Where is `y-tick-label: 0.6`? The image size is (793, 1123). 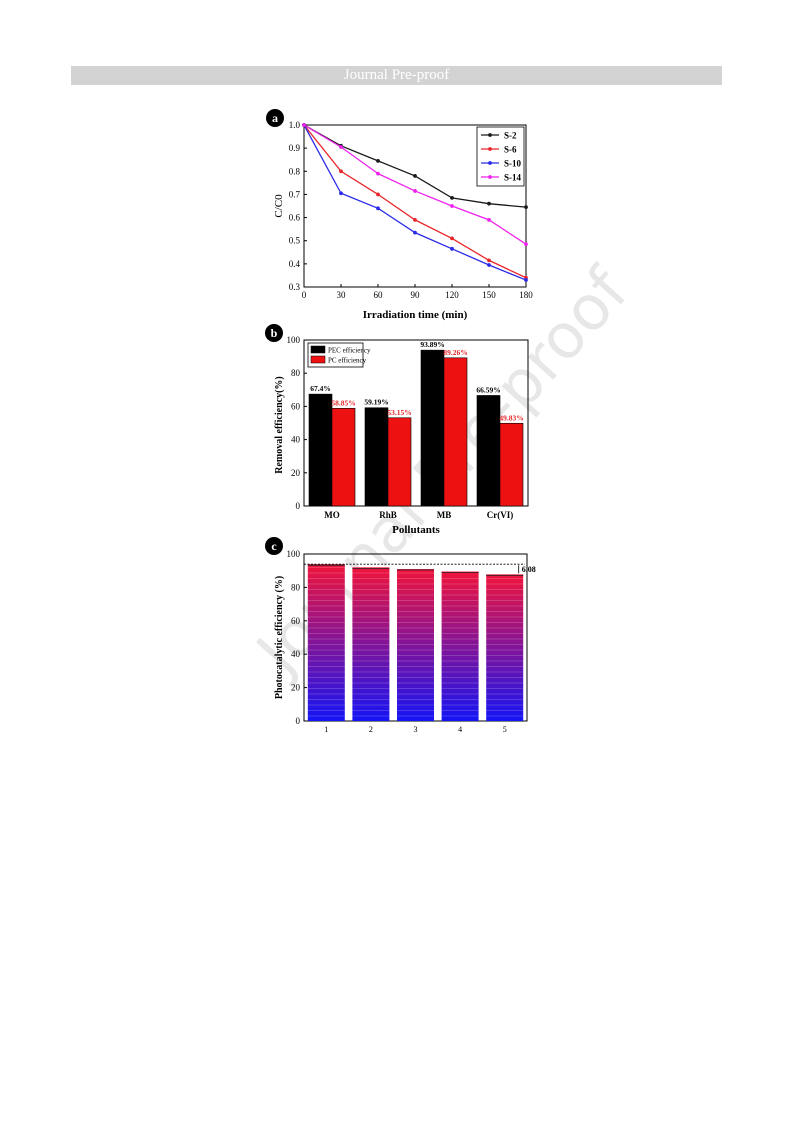 y-tick-label: 0.6 is located at coordinates (295, 218).